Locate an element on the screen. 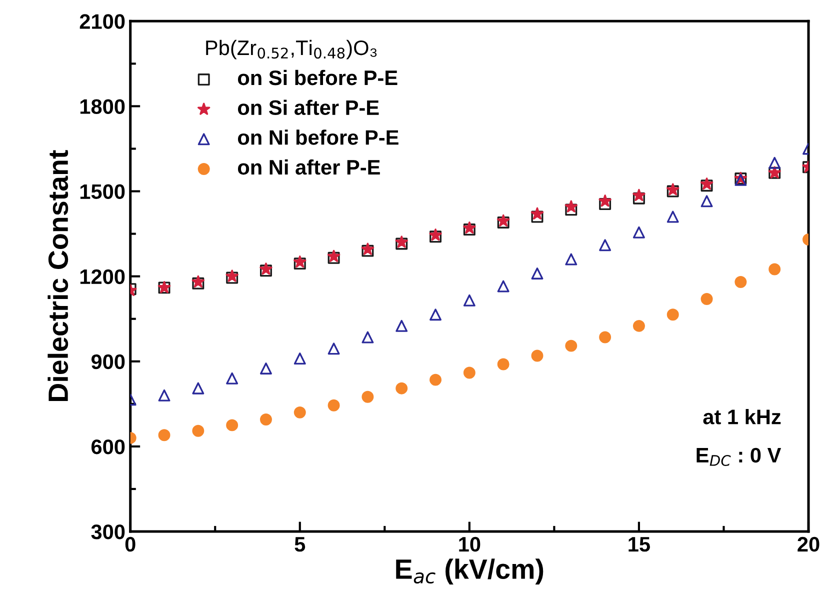  x-tick-label: 10 is located at coordinates (469, 544).